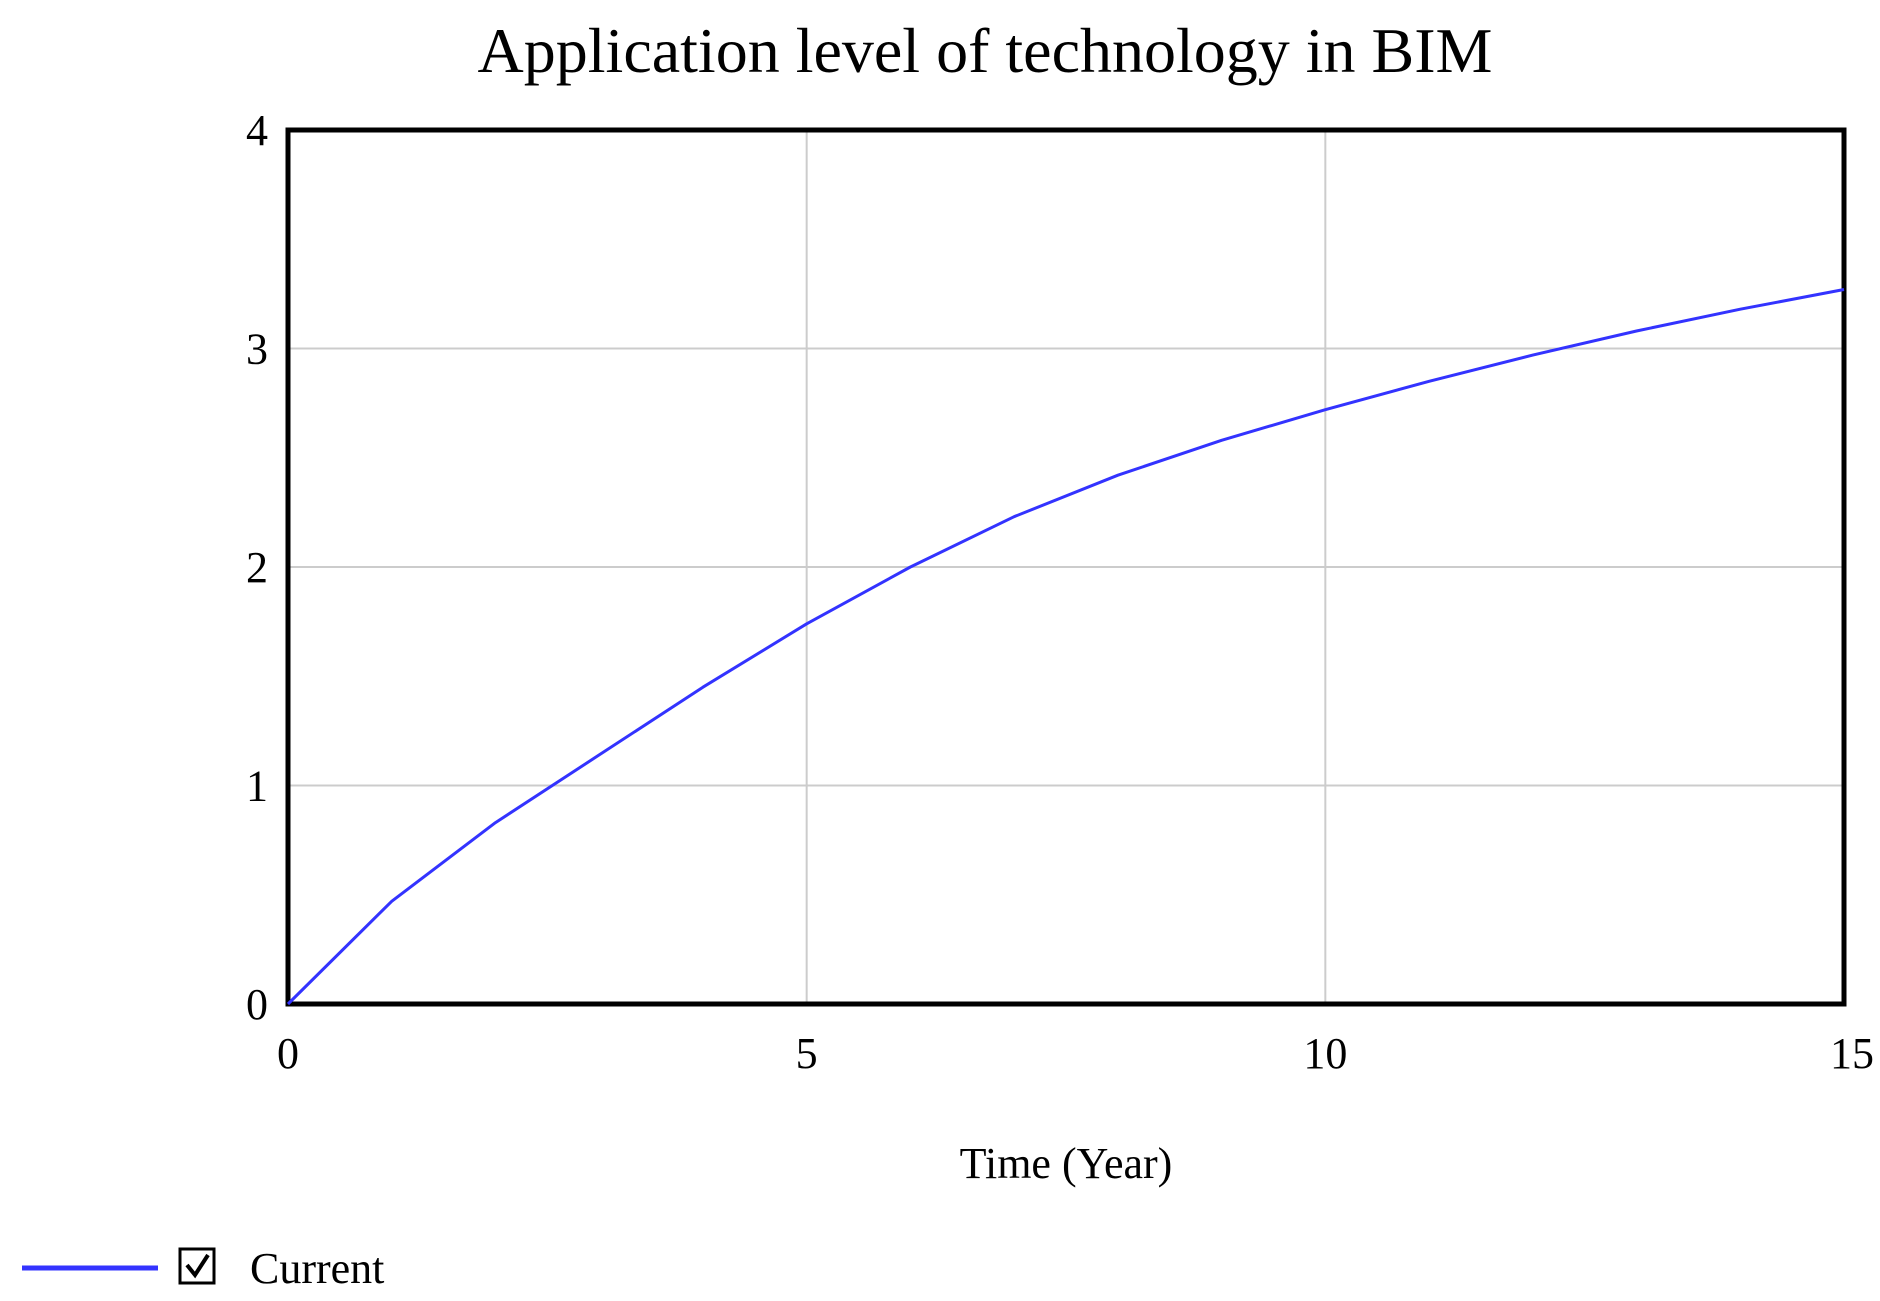  What do you see at coordinates (1852, 1053) in the screenshot?
I see `x-tick-label: 15` at bounding box center [1852, 1053].